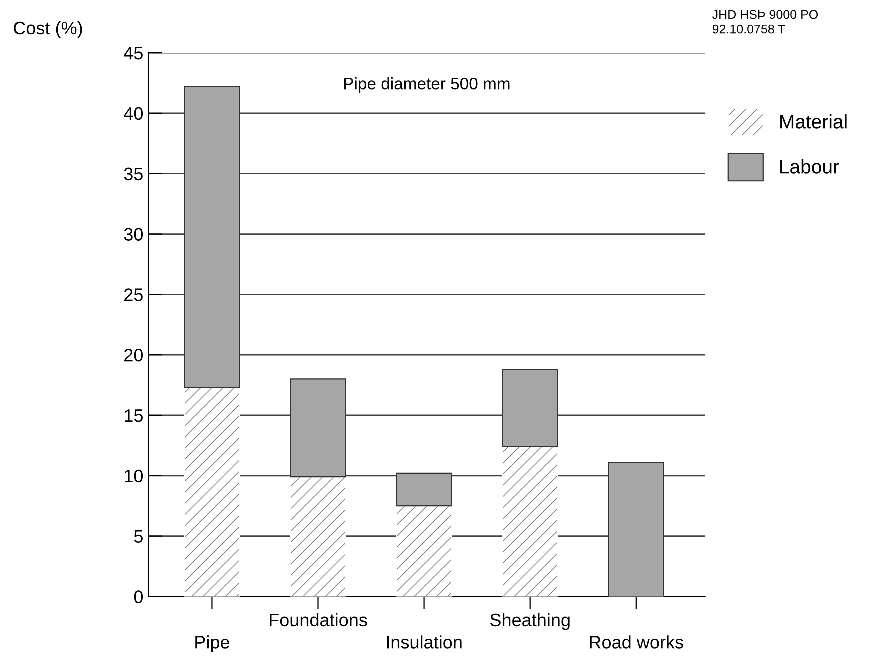 This screenshot has height=663, width=874. Describe the element at coordinates (48, 29) in the screenshot. I see `y-axis-title: Cost (%)` at that location.